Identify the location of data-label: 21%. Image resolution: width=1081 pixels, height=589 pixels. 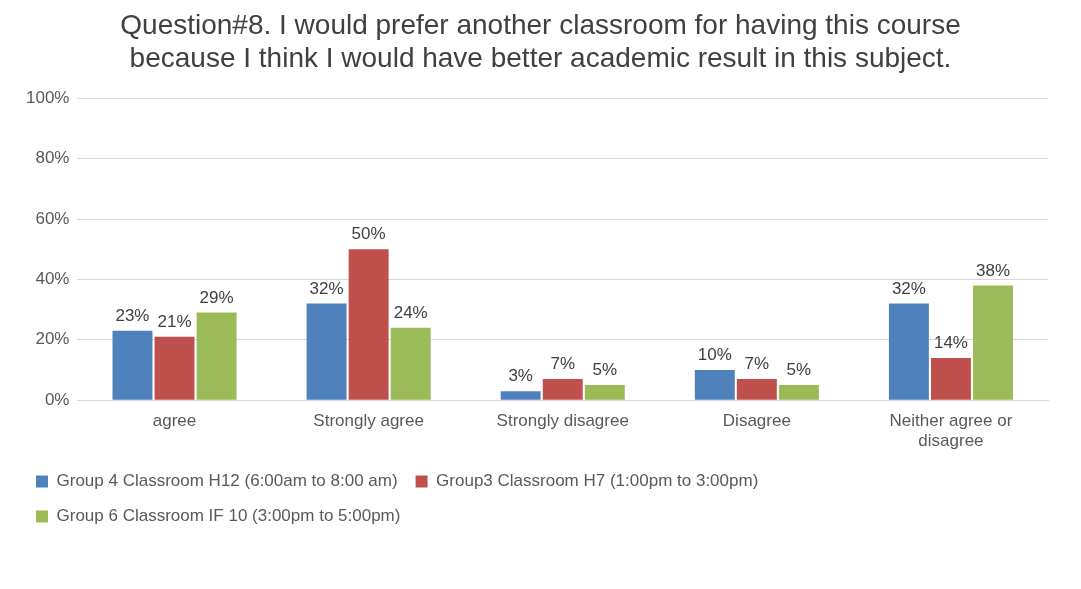
(174, 321).